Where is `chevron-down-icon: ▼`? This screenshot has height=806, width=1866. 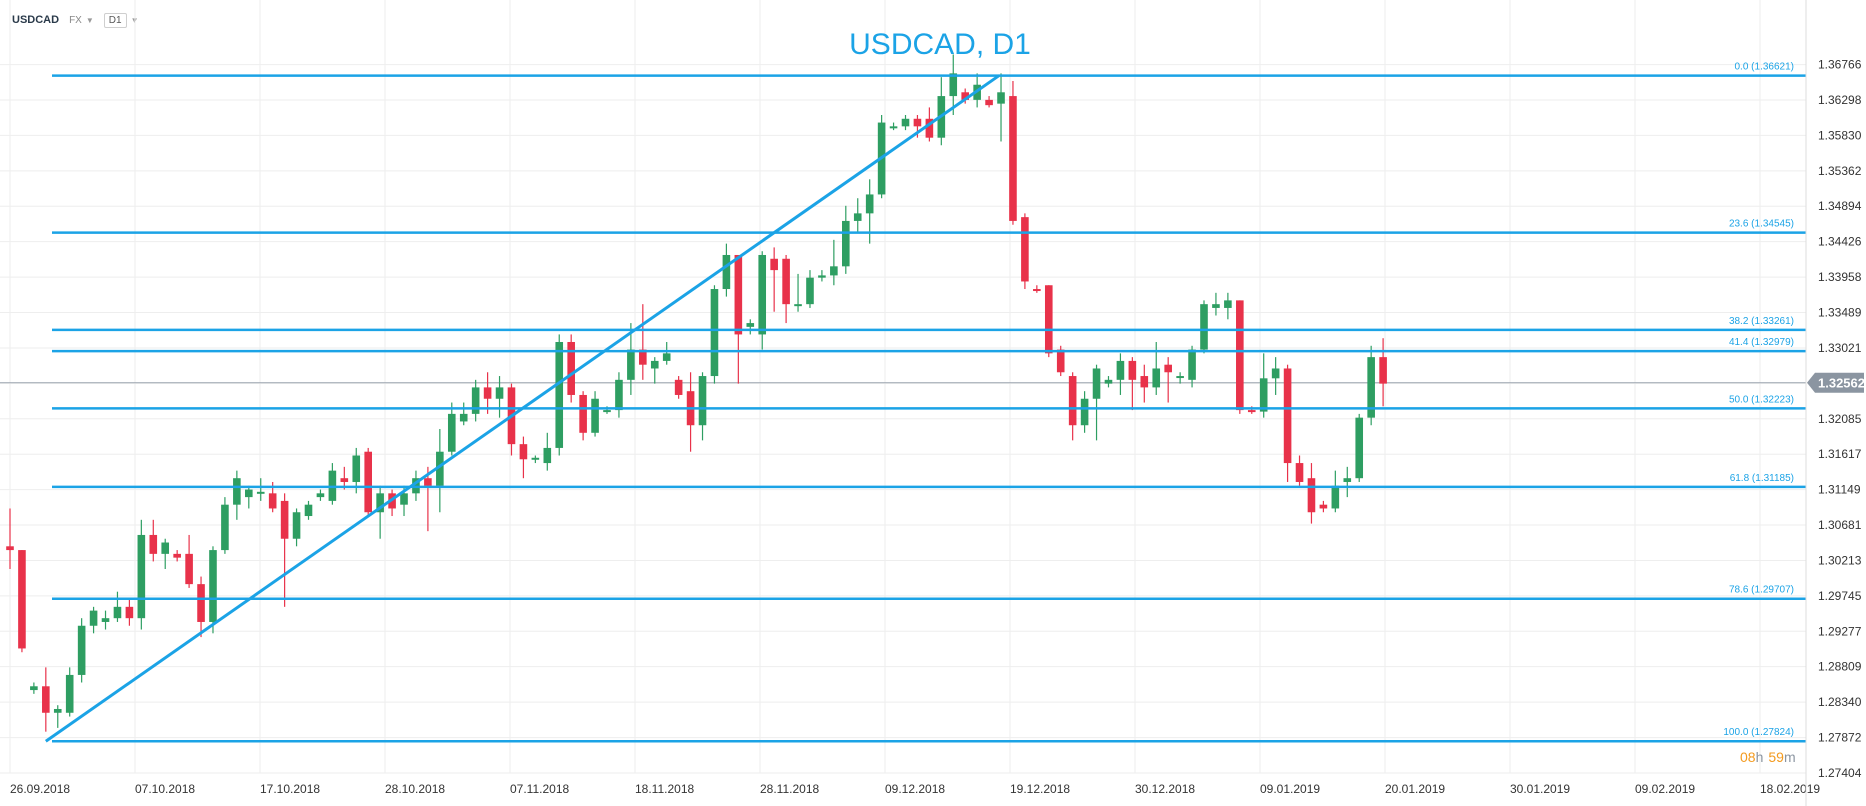 chevron-down-icon: ▼ is located at coordinates (89, 20).